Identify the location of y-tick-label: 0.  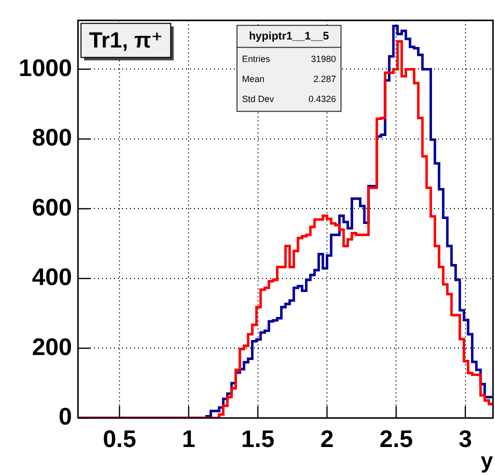
(65, 417).